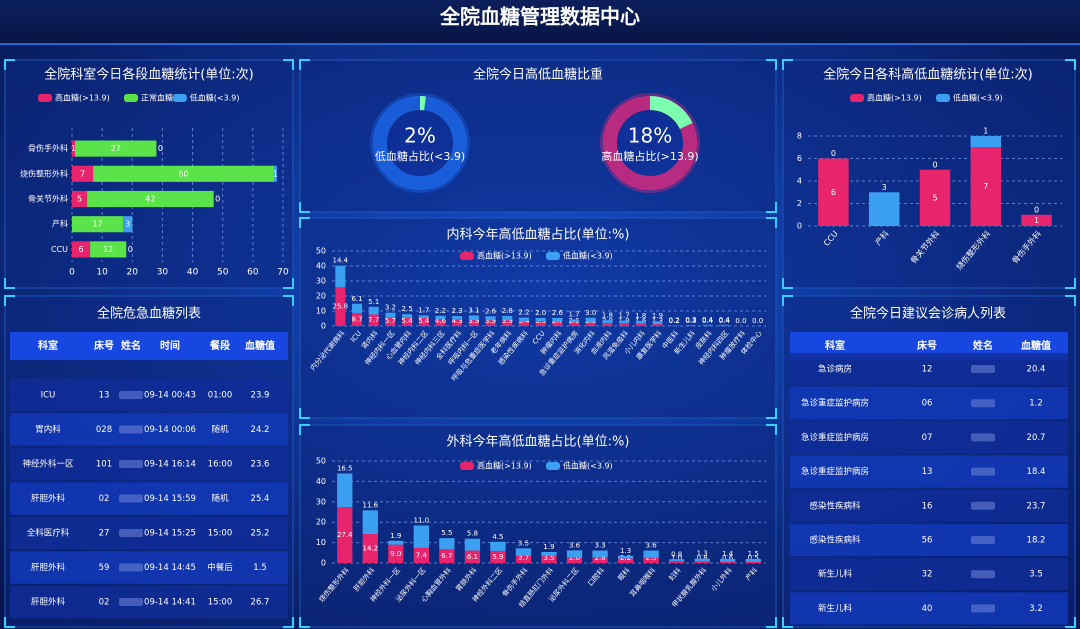 This screenshot has width=1080, height=629. What do you see at coordinates (835, 369) in the screenshot?
I see `table-cell: 急诊病房` at bounding box center [835, 369].